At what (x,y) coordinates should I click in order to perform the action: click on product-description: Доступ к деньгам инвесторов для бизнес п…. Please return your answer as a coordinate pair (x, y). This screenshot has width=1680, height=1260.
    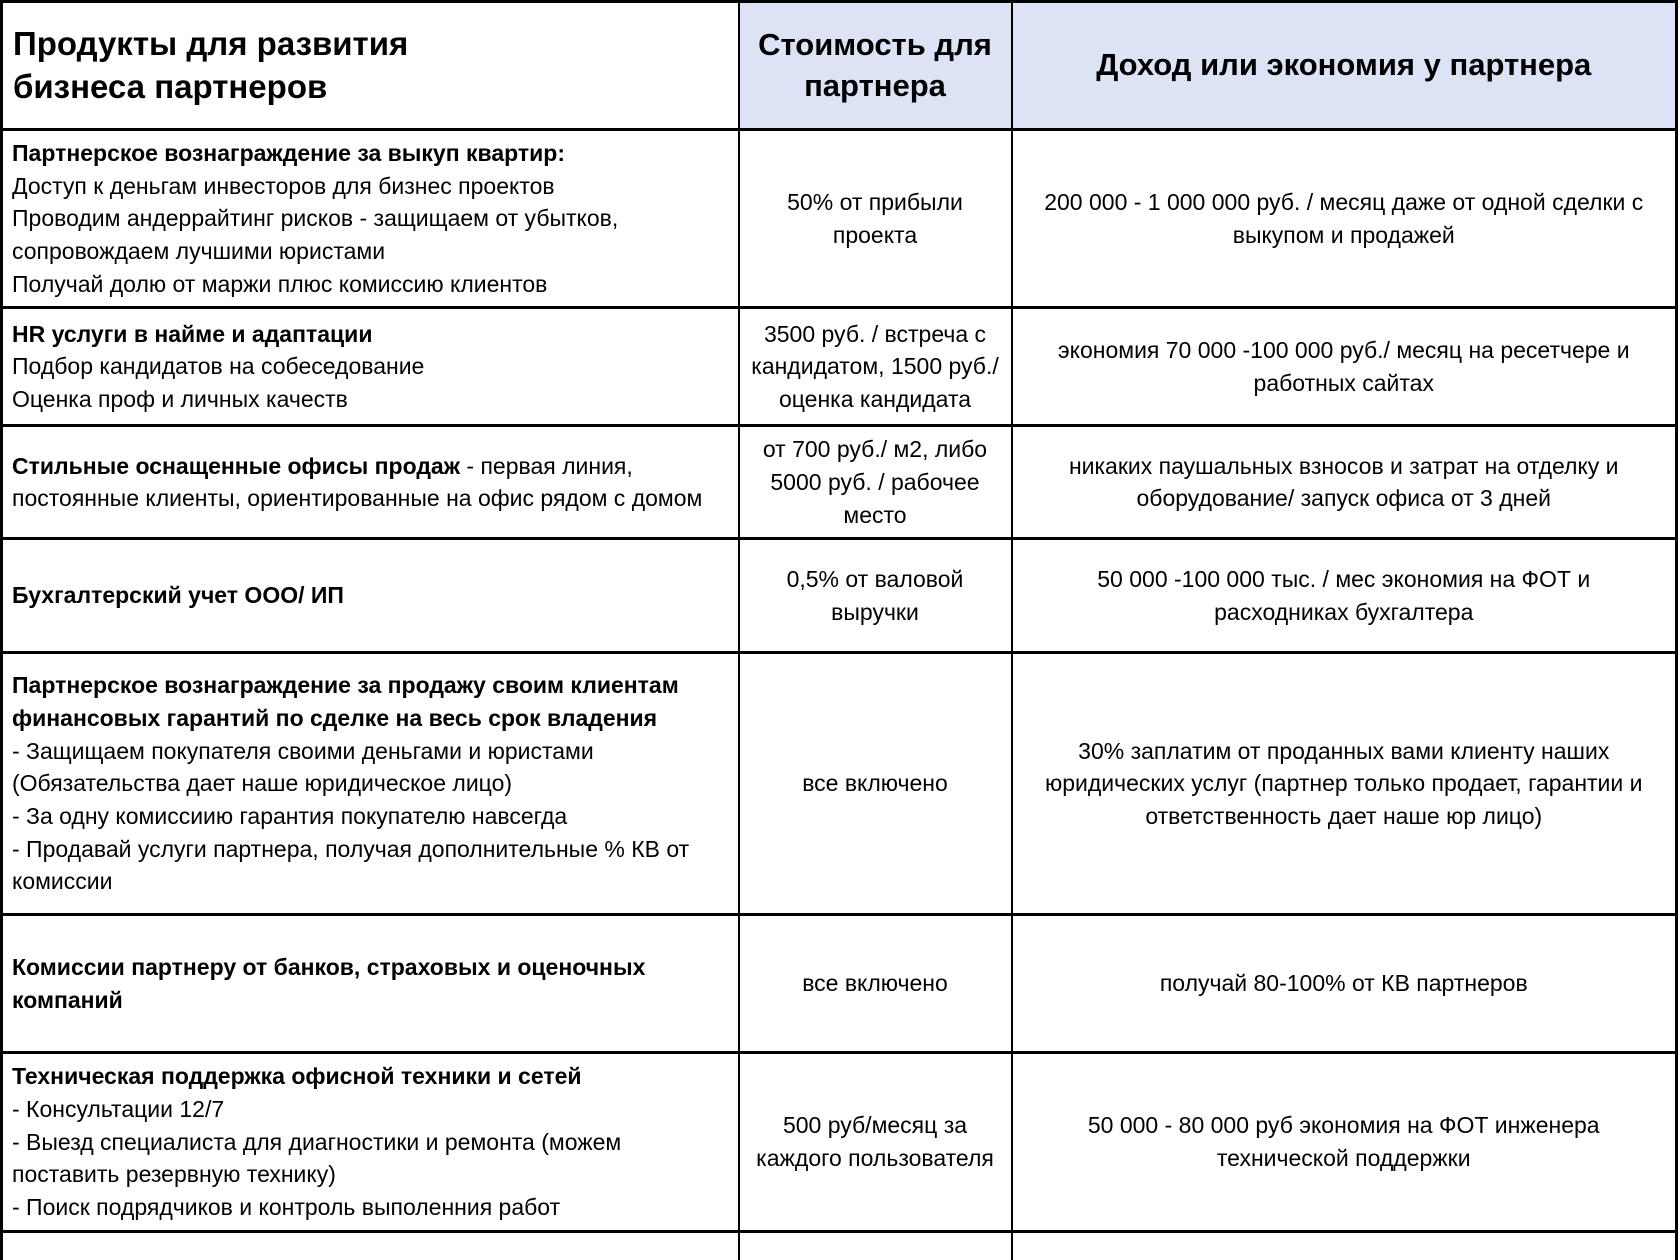
    Looking at the image, I should click on (315, 234).